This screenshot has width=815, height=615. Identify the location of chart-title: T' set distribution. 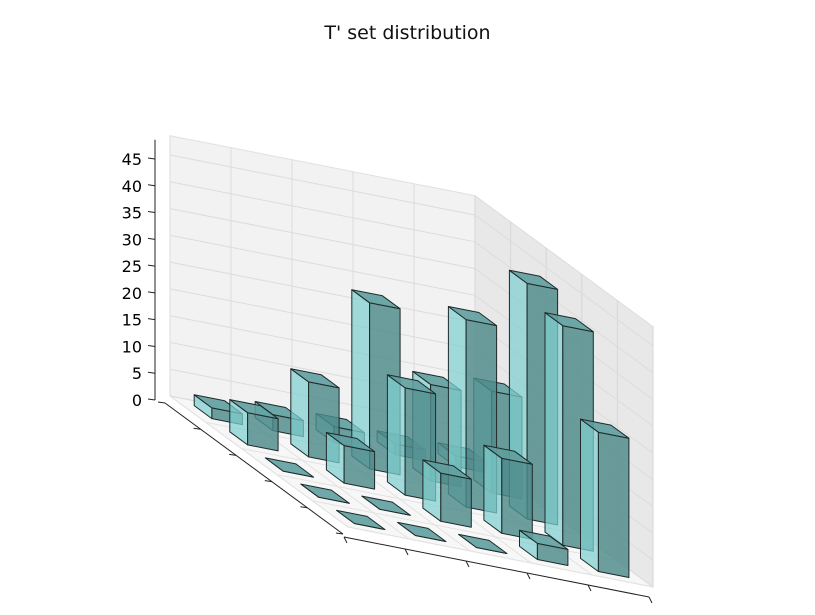
(407, 33).